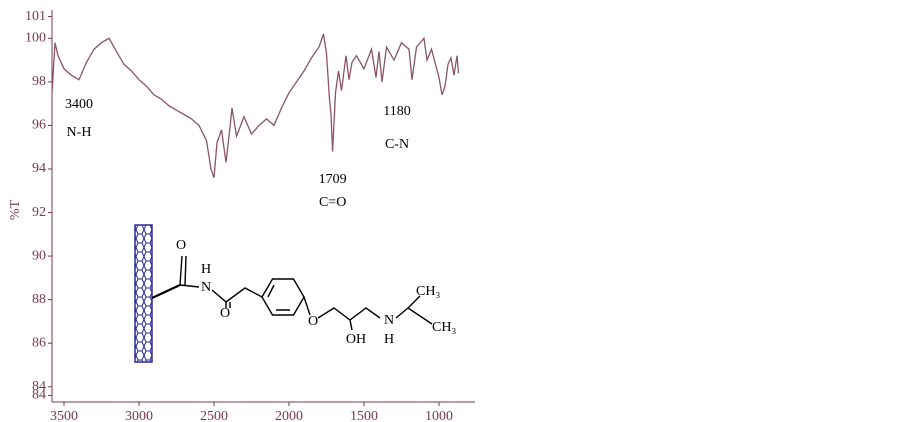 This screenshot has height=422, width=903. I want to click on y-tick-label: 101, so click(35, 16).